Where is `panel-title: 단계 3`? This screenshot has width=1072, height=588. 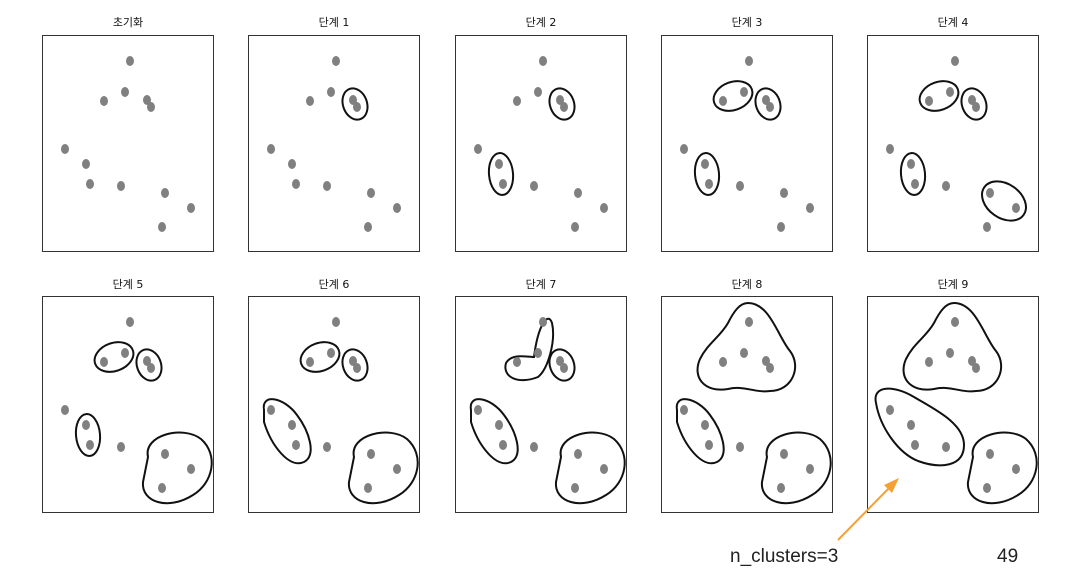 panel-title: 단계 3 is located at coordinates (747, 22).